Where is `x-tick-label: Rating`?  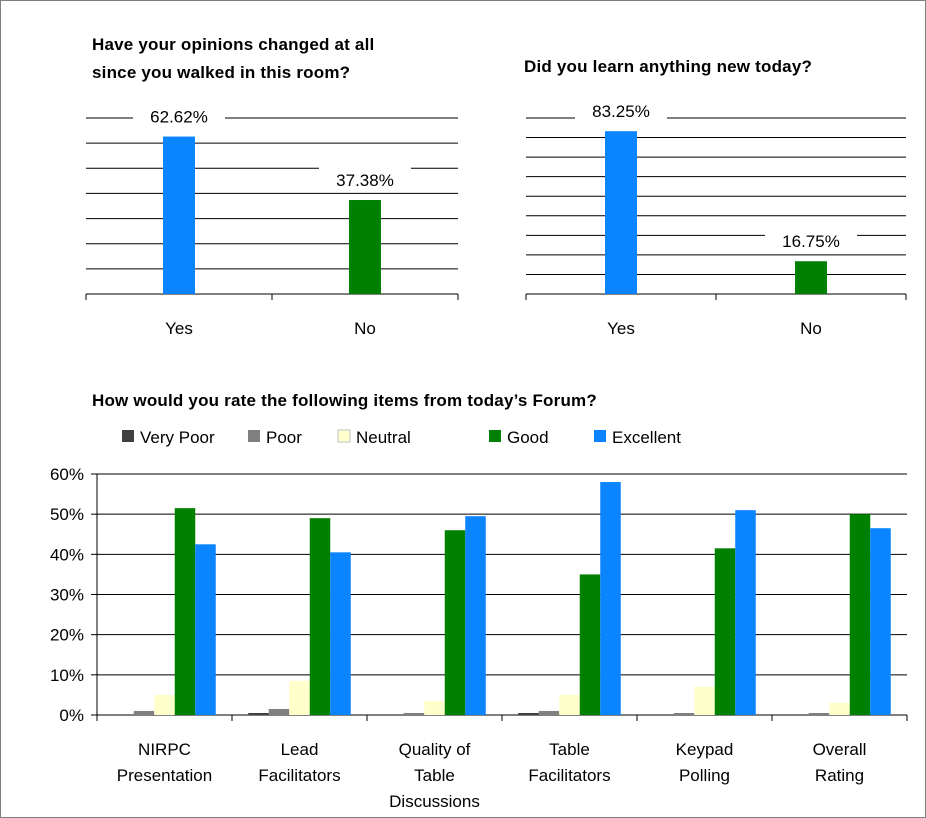 x-tick-label: Rating is located at coordinates (839, 775).